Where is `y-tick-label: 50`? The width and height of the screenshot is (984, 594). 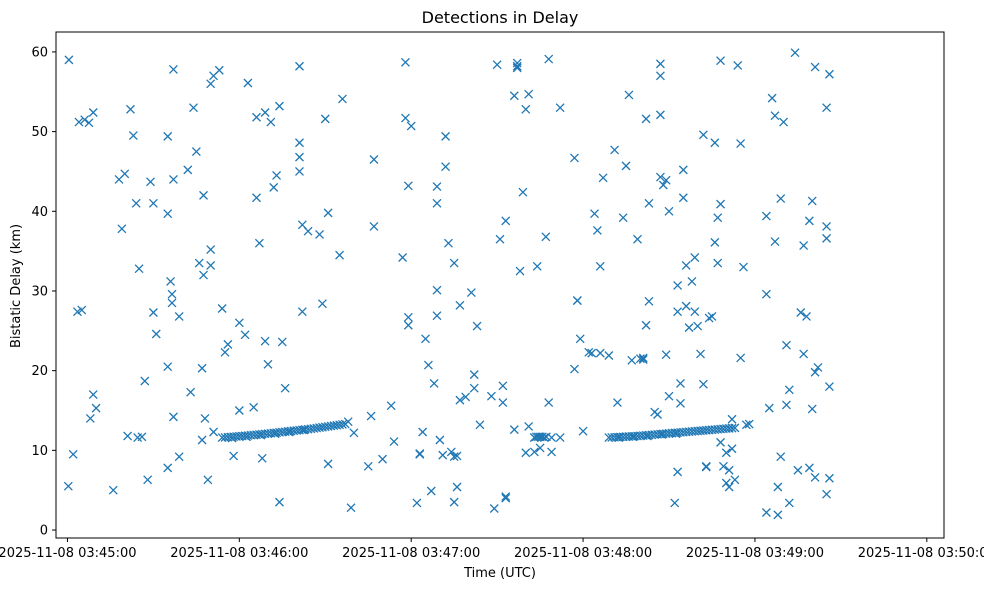 y-tick-label: 50 is located at coordinates (39, 132).